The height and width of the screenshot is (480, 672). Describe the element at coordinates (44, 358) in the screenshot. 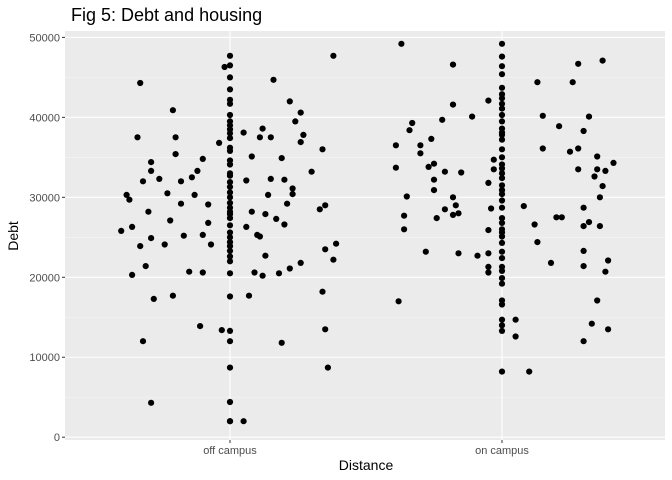

I see `y-tick-label: 10000` at that location.